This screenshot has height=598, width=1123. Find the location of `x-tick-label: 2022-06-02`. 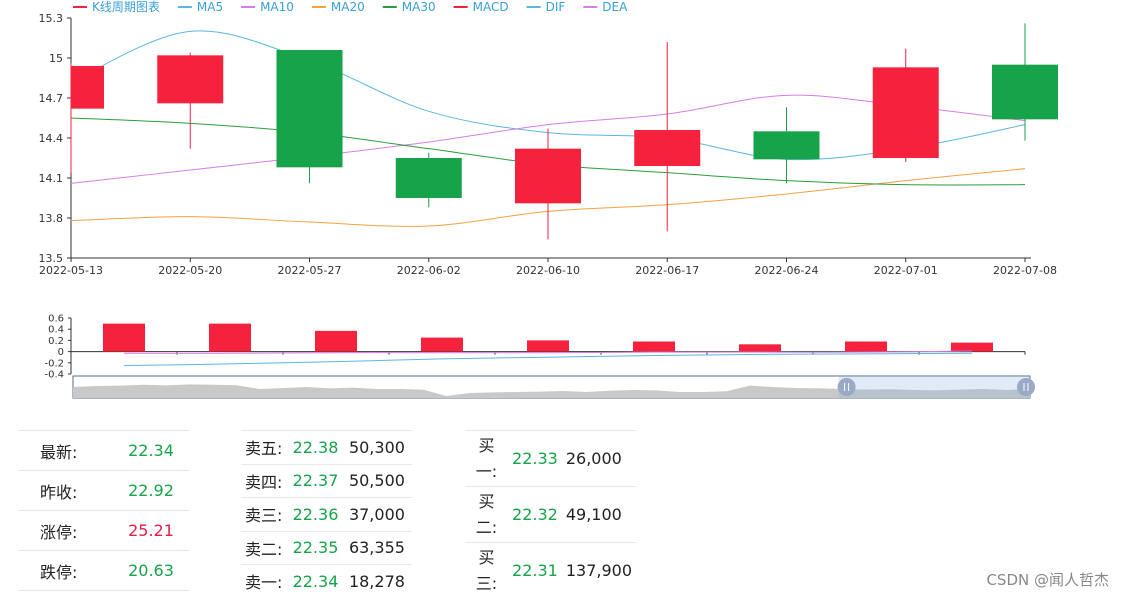

x-tick-label: 2022-06-02 is located at coordinates (429, 270).